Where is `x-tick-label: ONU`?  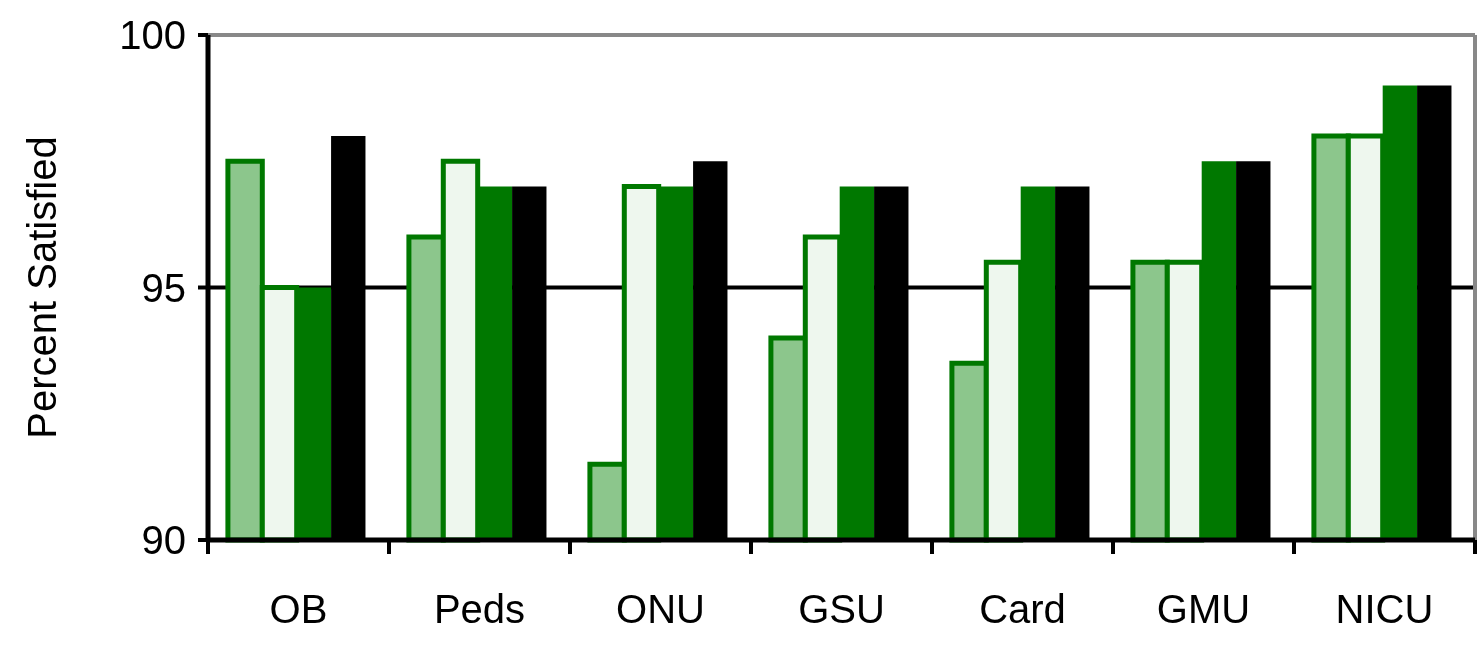 x-tick-label: ONU is located at coordinates (660, 609).